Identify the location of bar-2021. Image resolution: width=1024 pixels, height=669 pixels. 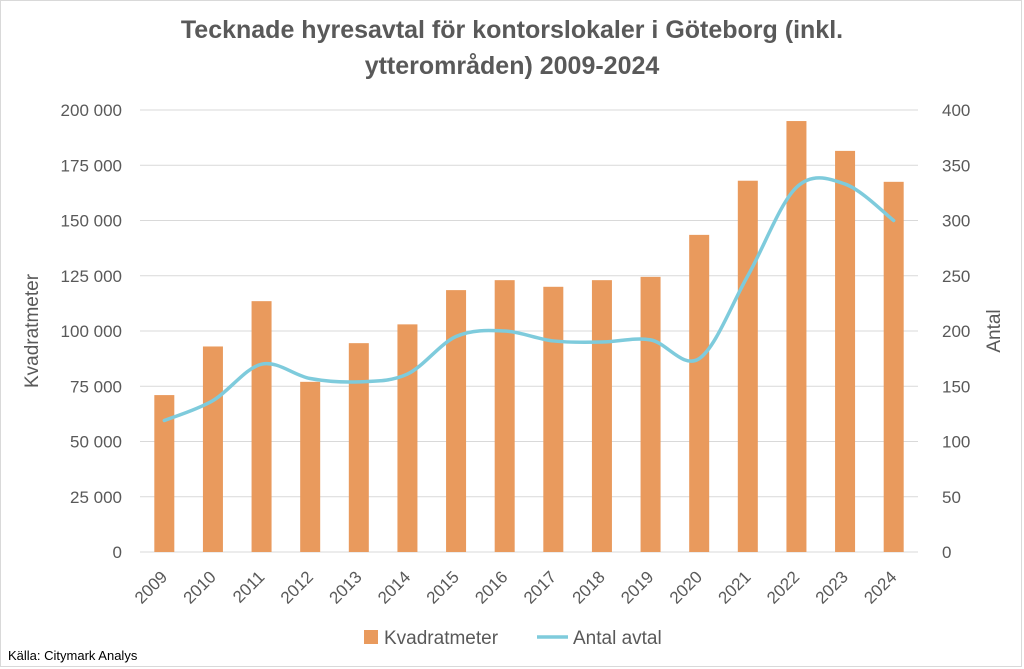
(747, 366).